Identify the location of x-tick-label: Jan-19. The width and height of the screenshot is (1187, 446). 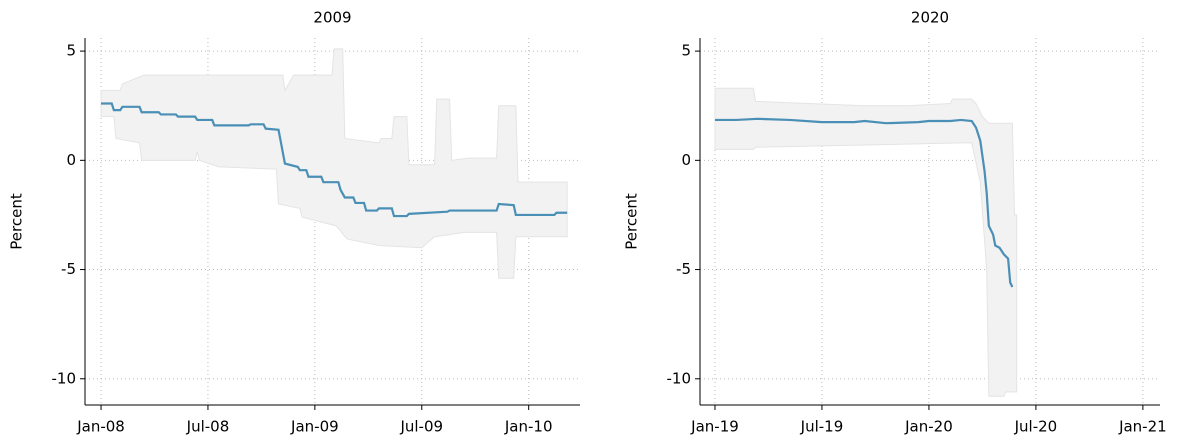
(714, 427).